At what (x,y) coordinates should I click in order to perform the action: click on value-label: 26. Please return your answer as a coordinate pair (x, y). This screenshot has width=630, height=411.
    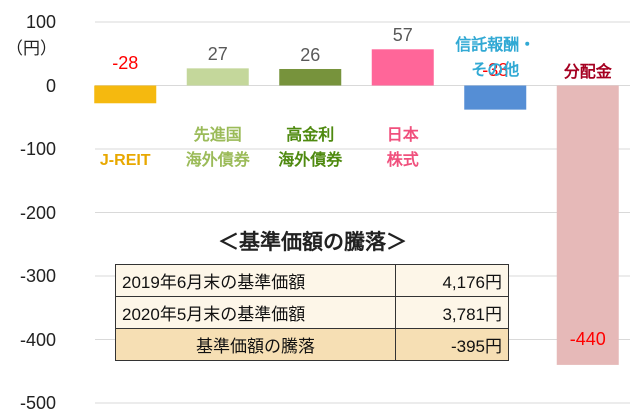
    Looking at the image, I should click on (310, 54).